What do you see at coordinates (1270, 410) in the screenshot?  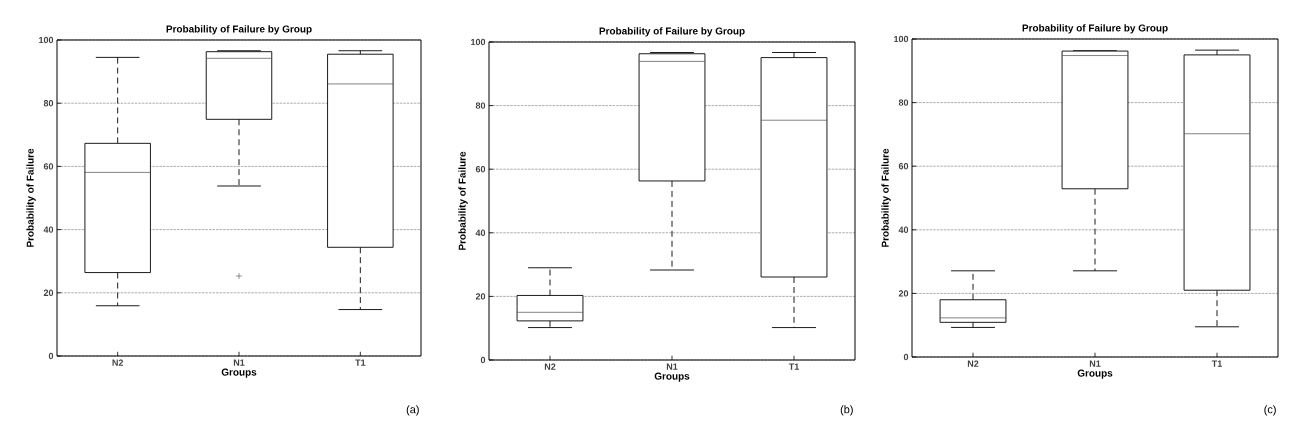 I see `text: (c)` at bounding box center [1270, 410].